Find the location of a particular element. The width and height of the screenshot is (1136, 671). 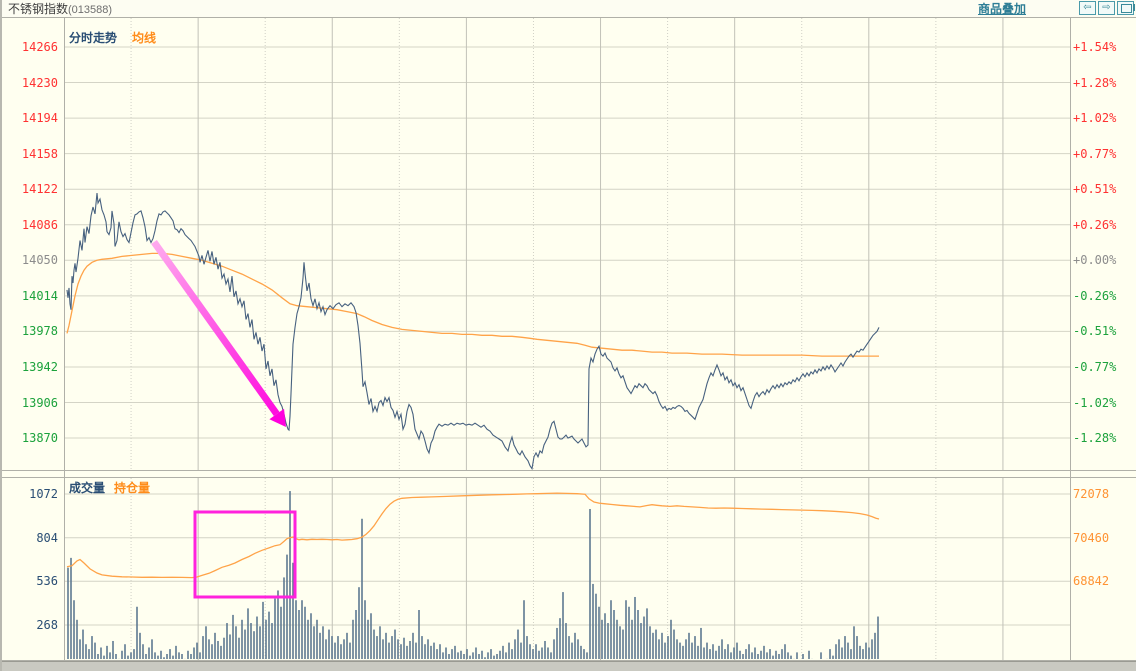

main-left-axis-label: 14194 is located at coordinates (39, 118).